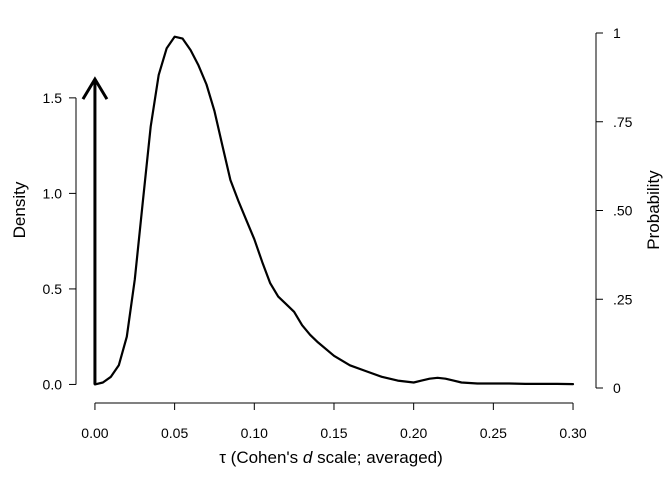 The width and height of the screenshot is (672, 480). Describe the element at coordinates (254, 433) in the screenshot. I see `x-tick-label: 0.10` at that location.